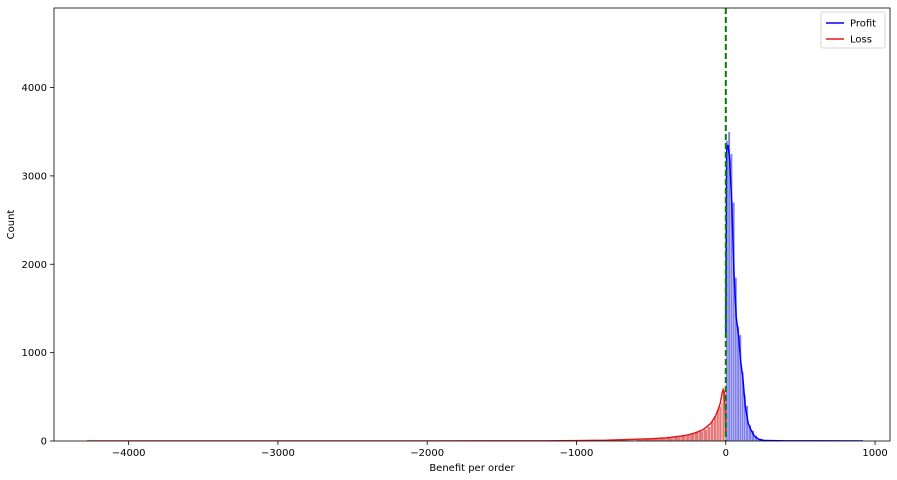 This screenshot has height=480, width=897. I want to click on kde-line-profit, so click(794, 292).